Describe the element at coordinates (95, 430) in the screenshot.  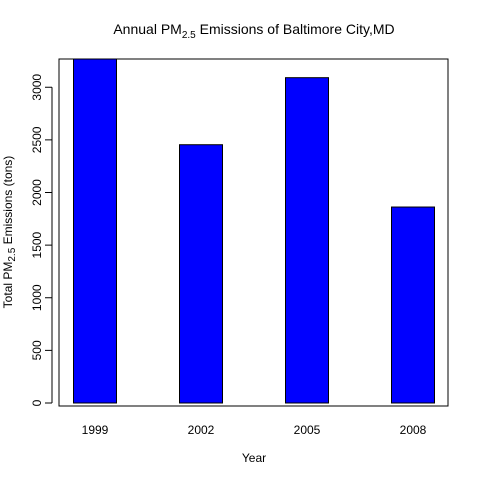
I see `x-tick-label-1999: 1999` at that location.